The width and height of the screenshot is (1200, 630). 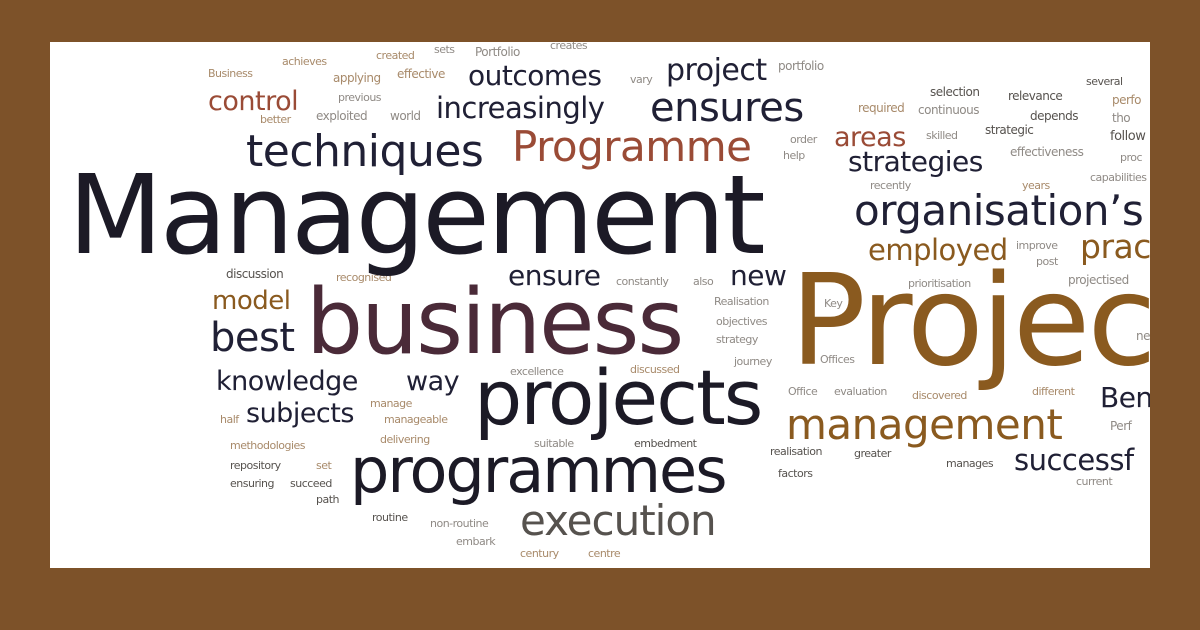 I want to click on word-control: control, so click(x=253, y=101).